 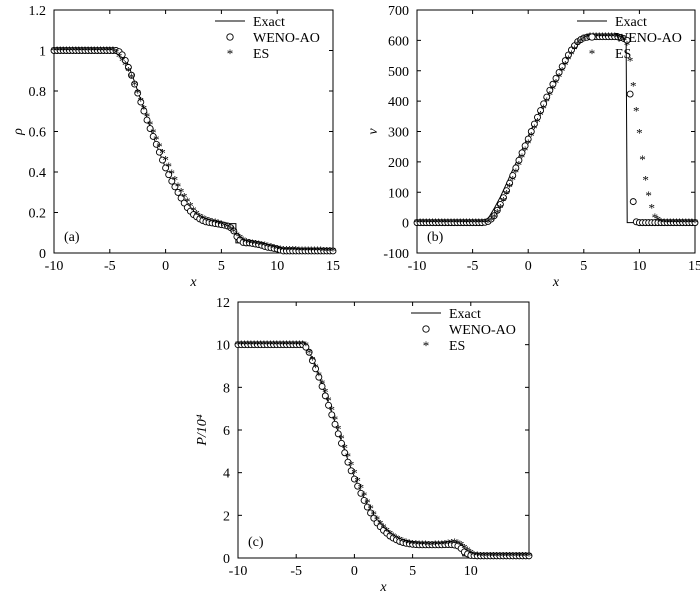 I want to click on x-tick-label: -10, so click(x=238, y=571).